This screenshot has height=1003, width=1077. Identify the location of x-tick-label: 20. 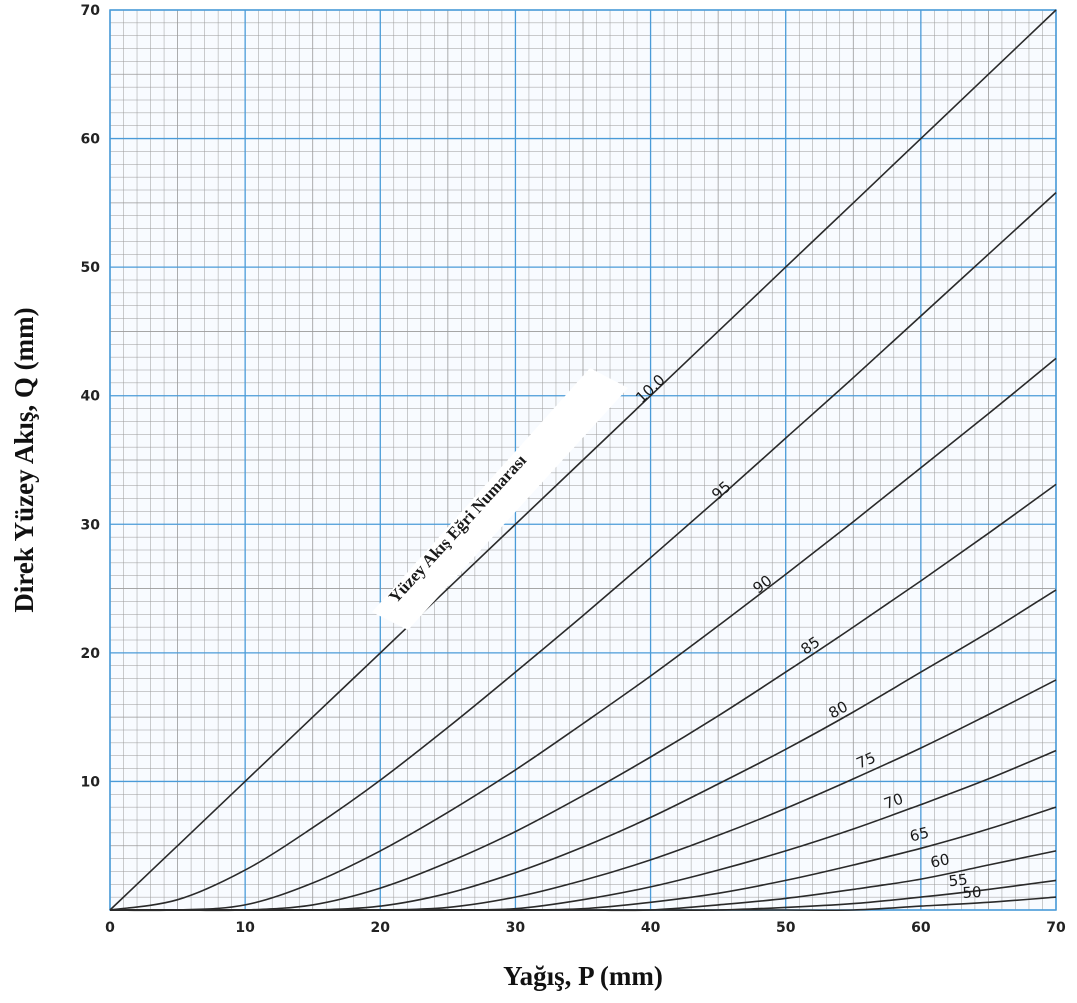
(381, 928).